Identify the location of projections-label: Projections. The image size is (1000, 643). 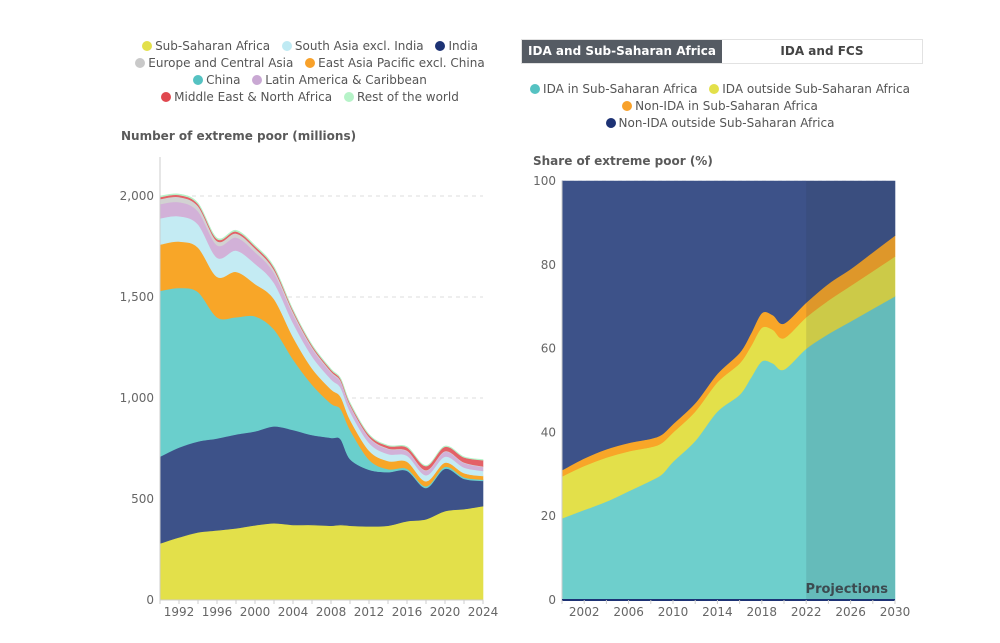
(847, 589).